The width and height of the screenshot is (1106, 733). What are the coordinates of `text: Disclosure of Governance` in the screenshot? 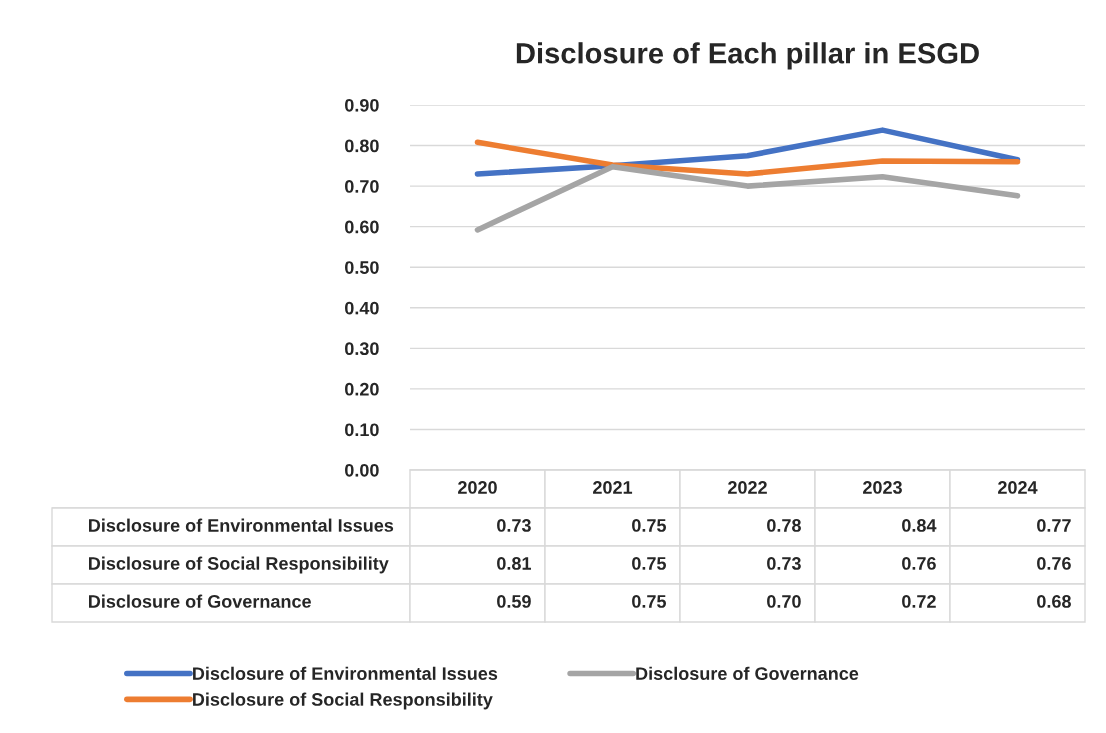 It's located at (200, 601).